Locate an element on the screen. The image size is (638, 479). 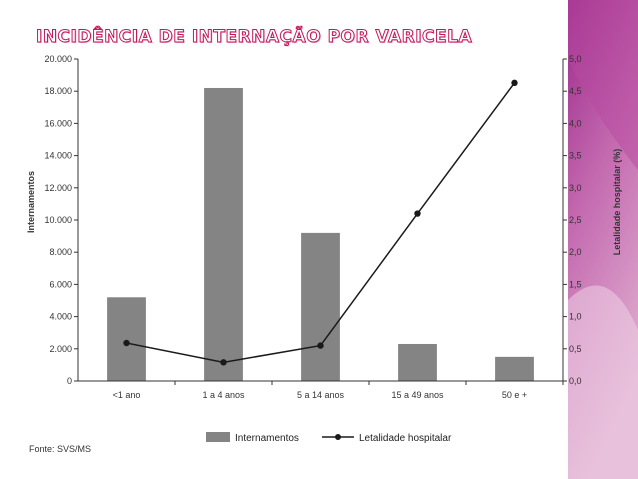
right-axis-ticks: 0,0 0,5 1,0 1,5 2,0 2,5 3,0 3,5 4,0 4,5 5,0 is located at coordinates (572, 220).